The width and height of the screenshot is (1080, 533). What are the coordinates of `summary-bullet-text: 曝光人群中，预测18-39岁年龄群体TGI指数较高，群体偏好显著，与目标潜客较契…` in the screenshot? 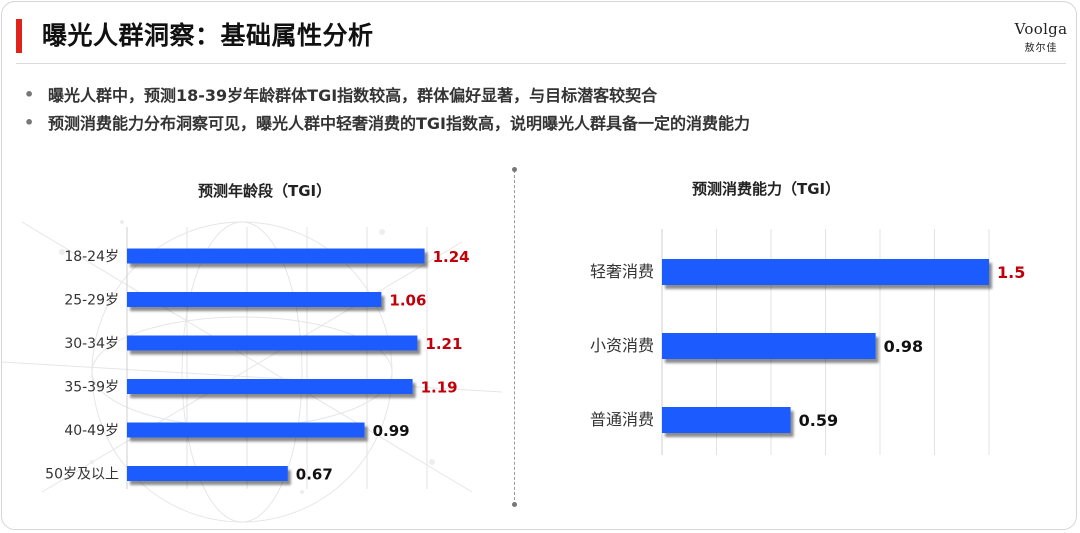 It's located at (353, 95).